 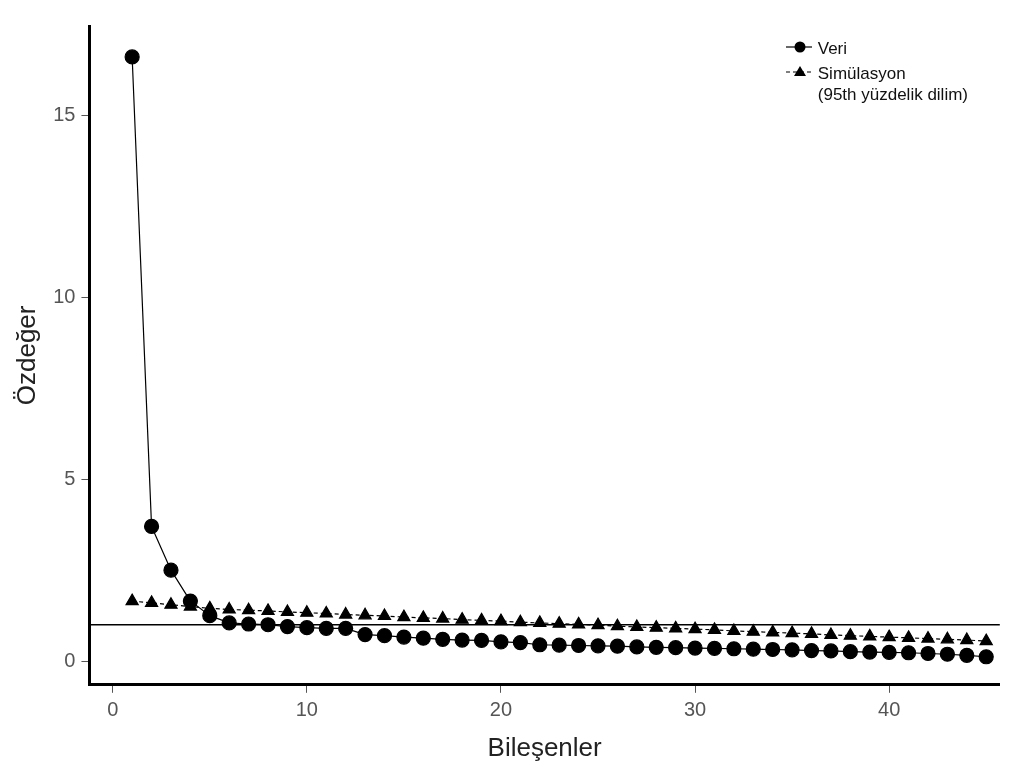 What do you see at coordinates (70, 477) in the screenshot?
I see `y-tick-label: 5` at bounding box center [70, 477].